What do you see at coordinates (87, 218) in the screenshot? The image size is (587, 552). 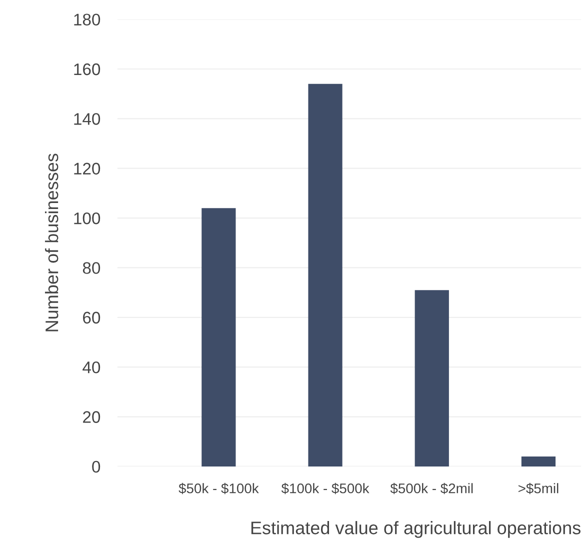 I see `y-tick-label: 100` at bounding box center [87, 218].